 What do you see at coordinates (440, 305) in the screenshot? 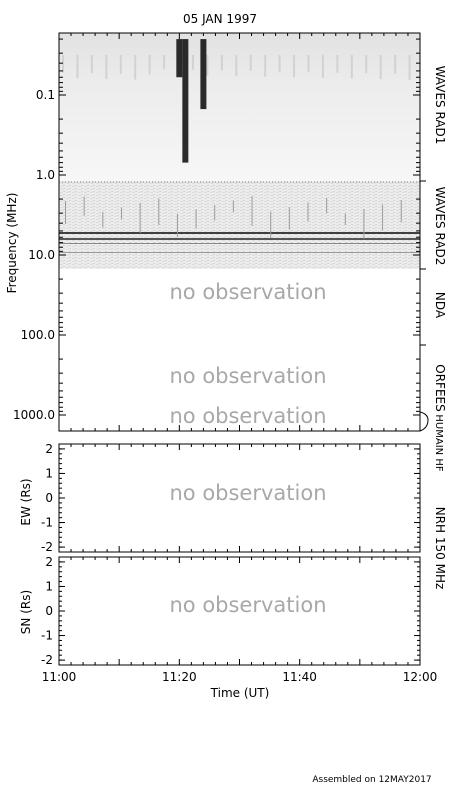
I see `band-label-nda: NDA` at bounding box center [440, 305].